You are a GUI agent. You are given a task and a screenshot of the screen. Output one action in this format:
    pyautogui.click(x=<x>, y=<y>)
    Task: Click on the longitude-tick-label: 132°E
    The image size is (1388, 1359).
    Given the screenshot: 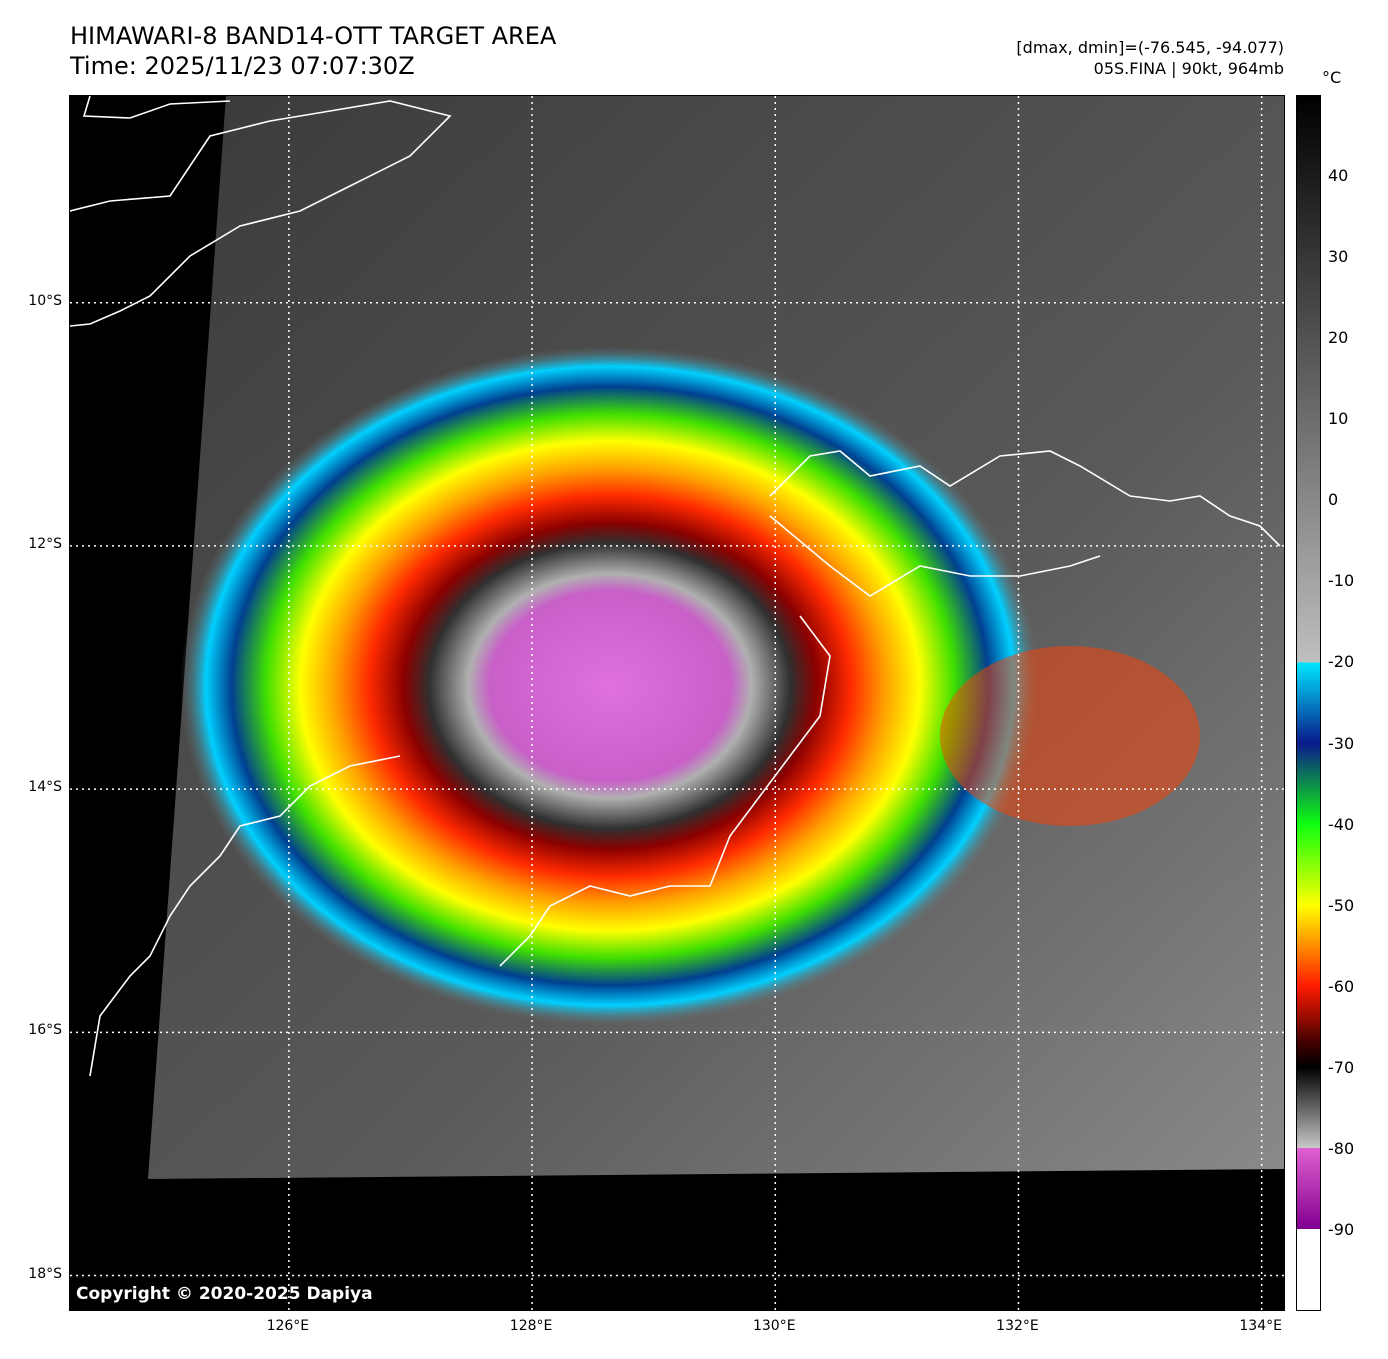 What is the action you would take?
    pyautogui.click(x=1017, y=1326)
    